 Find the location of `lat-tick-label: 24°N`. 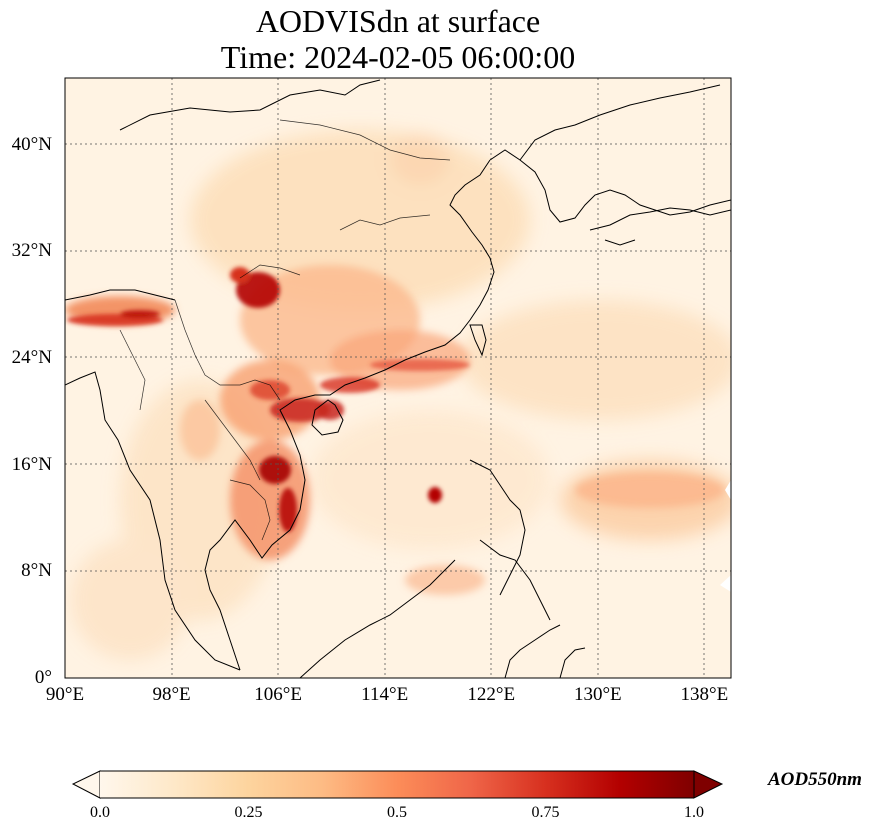

lat-tick-label: 24°N is located at coordinates (31, 357).